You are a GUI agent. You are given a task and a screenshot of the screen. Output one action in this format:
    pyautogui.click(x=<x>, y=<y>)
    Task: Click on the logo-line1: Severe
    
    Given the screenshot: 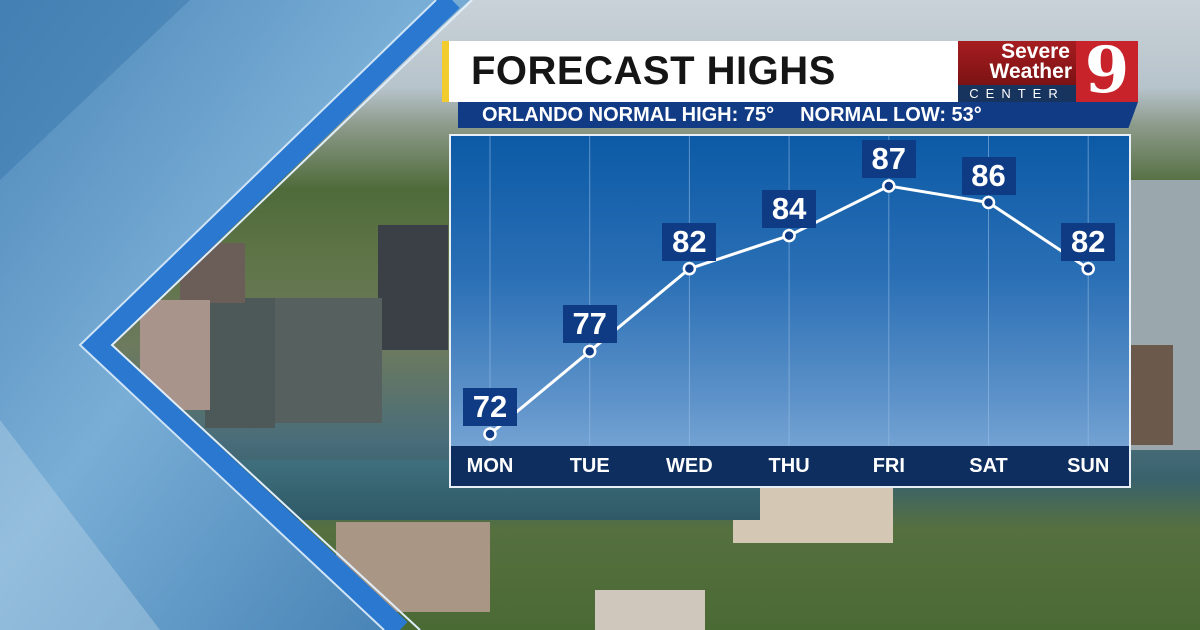 What is the action you would take?
    pyautogui.click(x=1035, y=51)
    